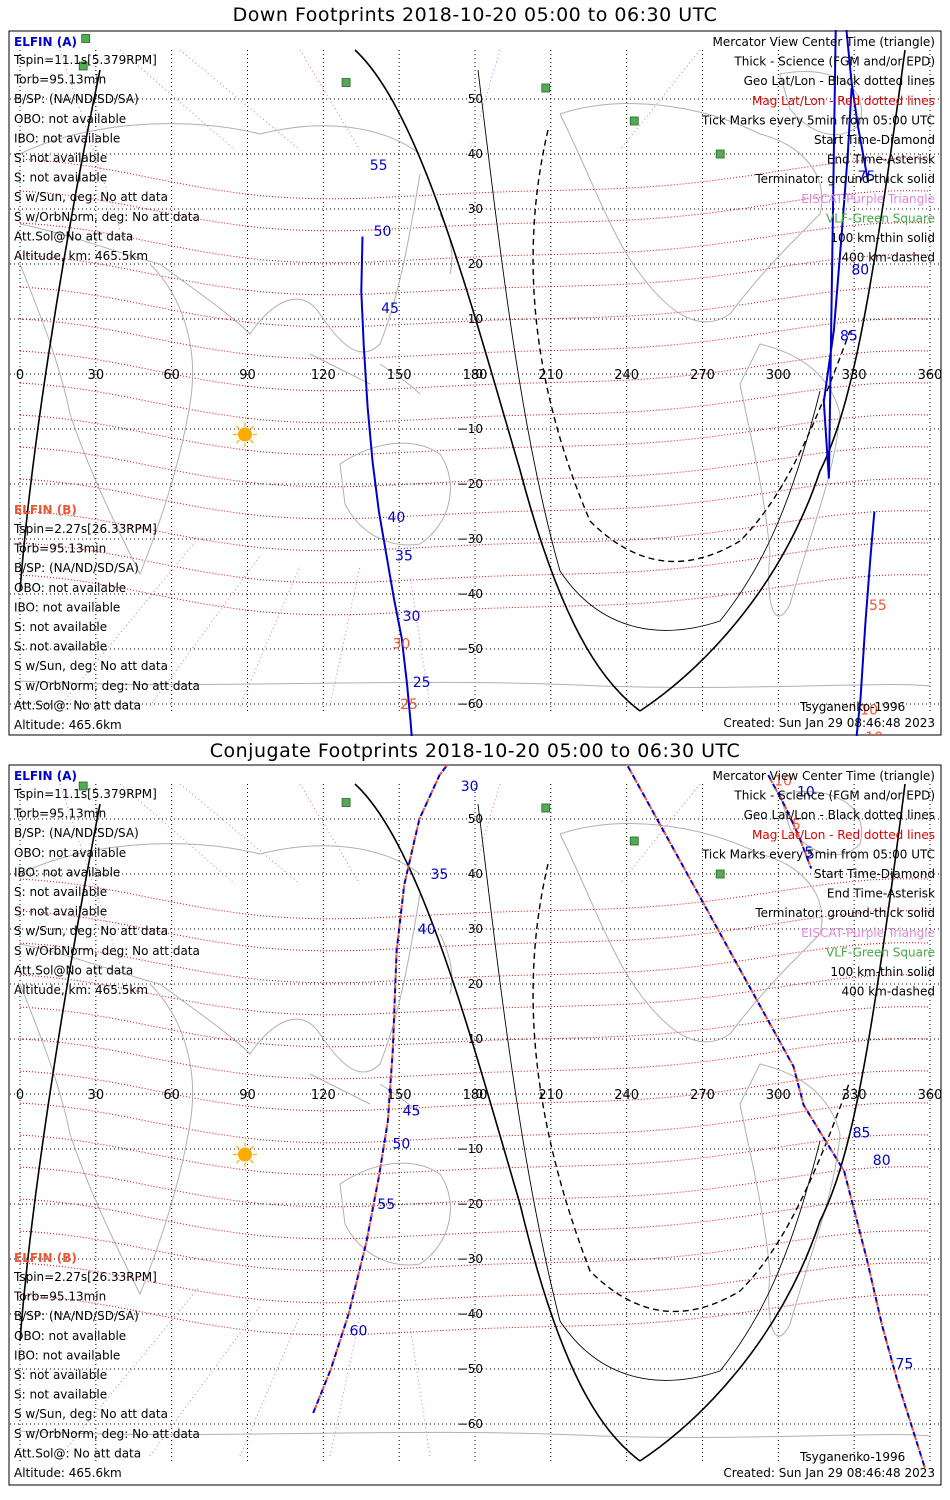 This screenshot has height=1500, width=950. Describe the element at coordinates (45, 1258) in the screenshot. I see `elfin-b-header: ELFIN (B)` at that location.